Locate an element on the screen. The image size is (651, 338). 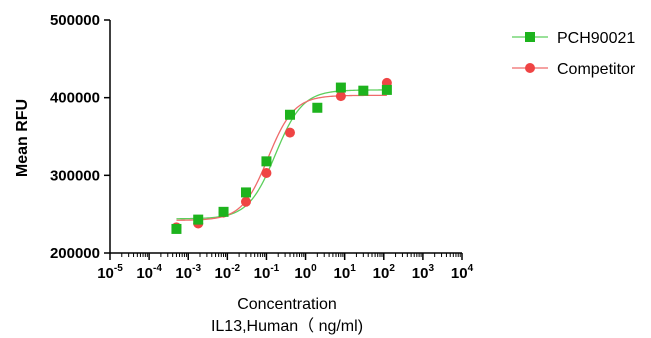
y-tick-label: 400000 is located at coordinates (75, 98).